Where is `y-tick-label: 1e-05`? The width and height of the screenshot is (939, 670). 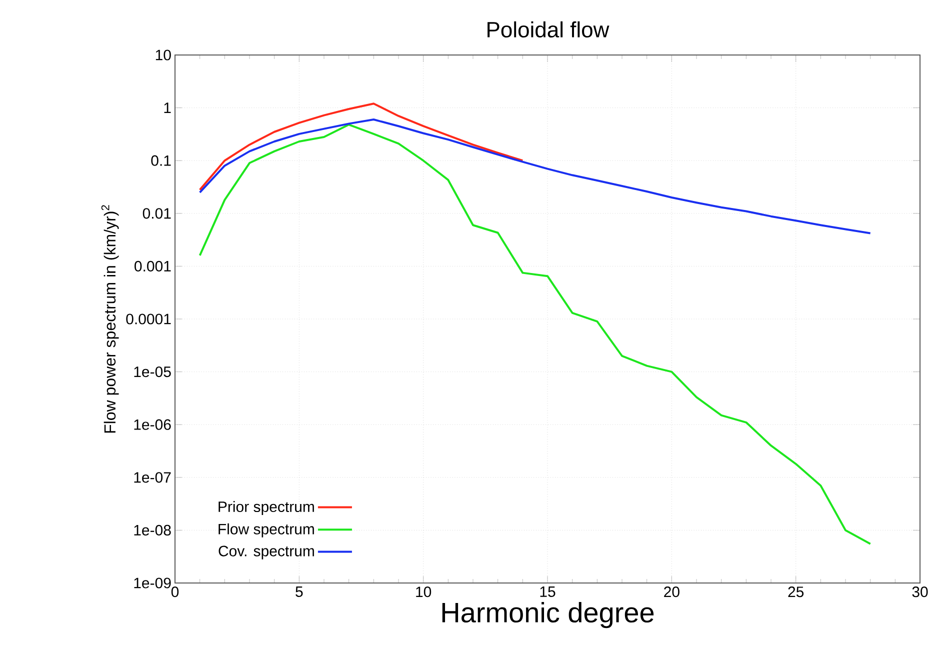 y-tick-label: 1e-05 is located at coordinates (152, 372).